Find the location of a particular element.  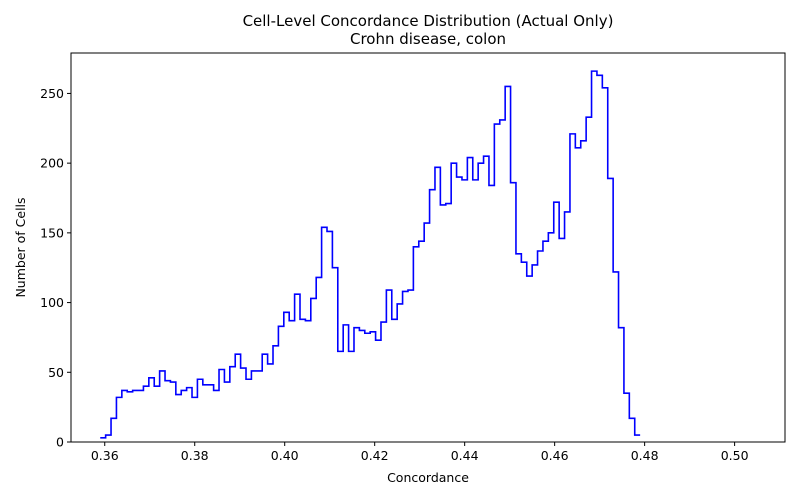

x-tick-label: 0.48 is located at coordinates (645, 455).